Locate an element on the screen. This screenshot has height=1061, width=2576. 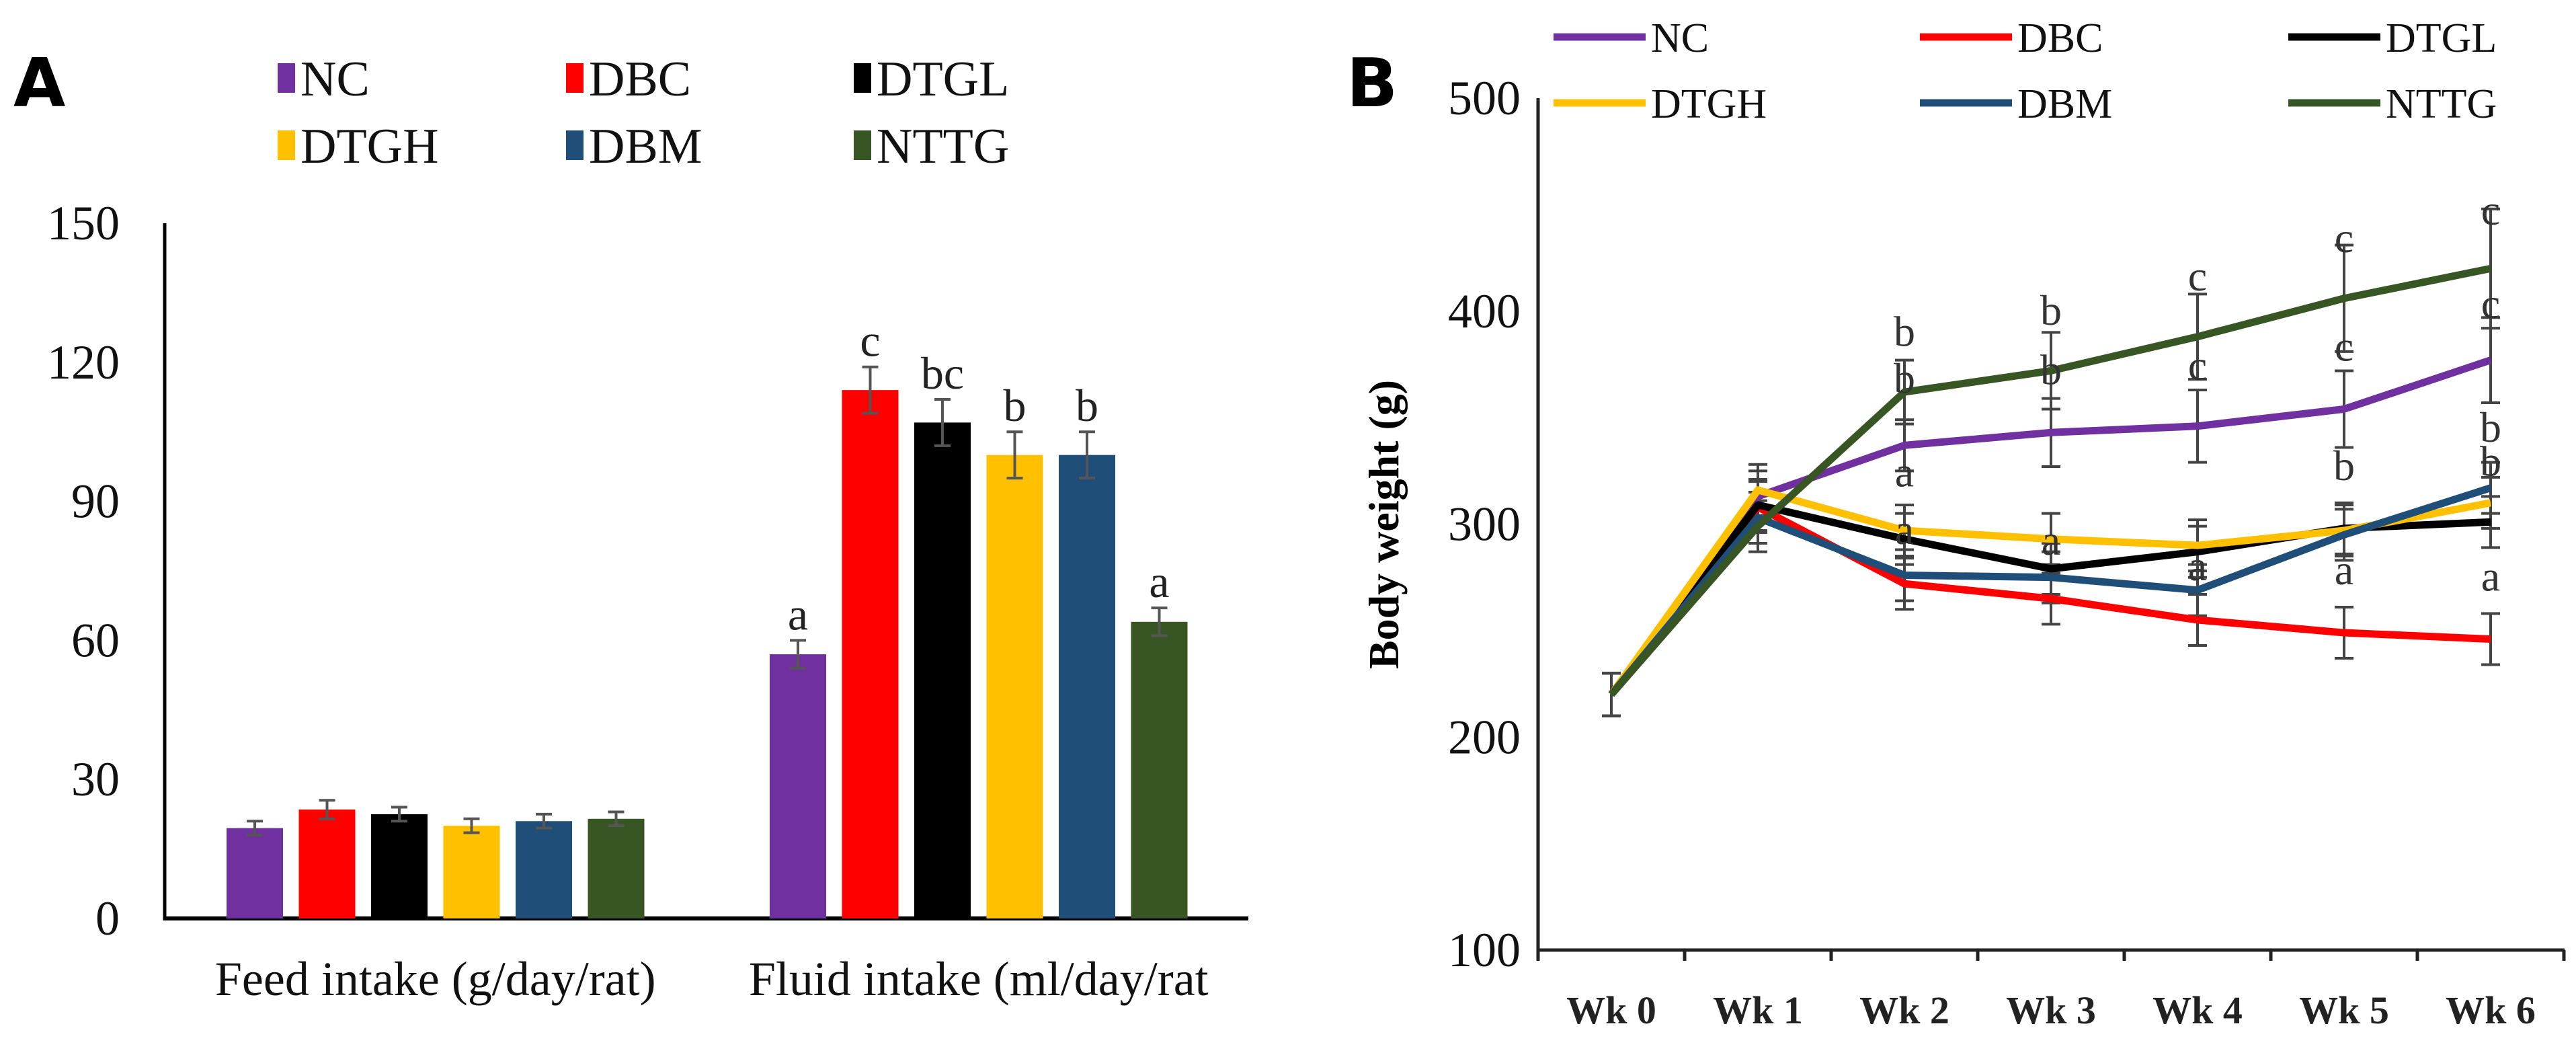
y-tick-label: 30 is located at coordinates (95, 779).